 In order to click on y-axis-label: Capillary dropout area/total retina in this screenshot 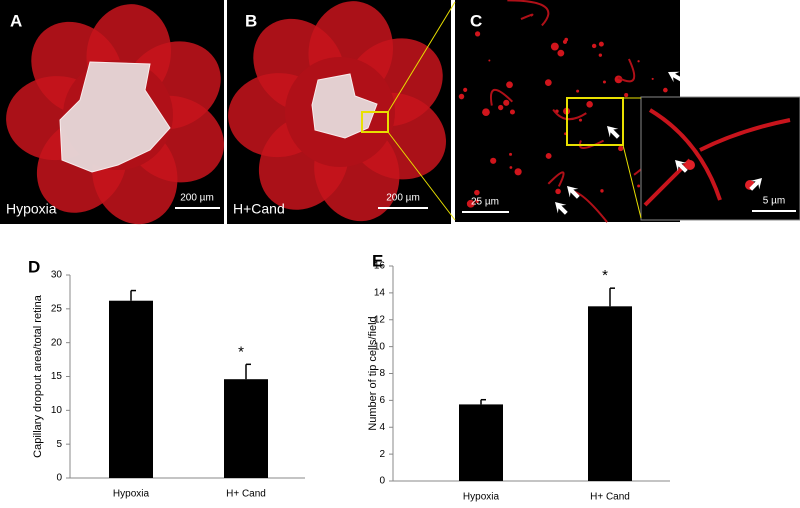, I will do `click(38, 376)`.